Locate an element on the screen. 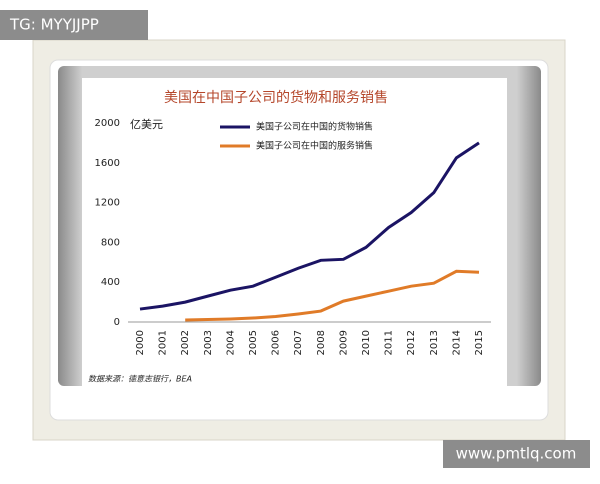 The image size is (600, 484). y-tick-label: 2000 is located at coordinates (107, 123).